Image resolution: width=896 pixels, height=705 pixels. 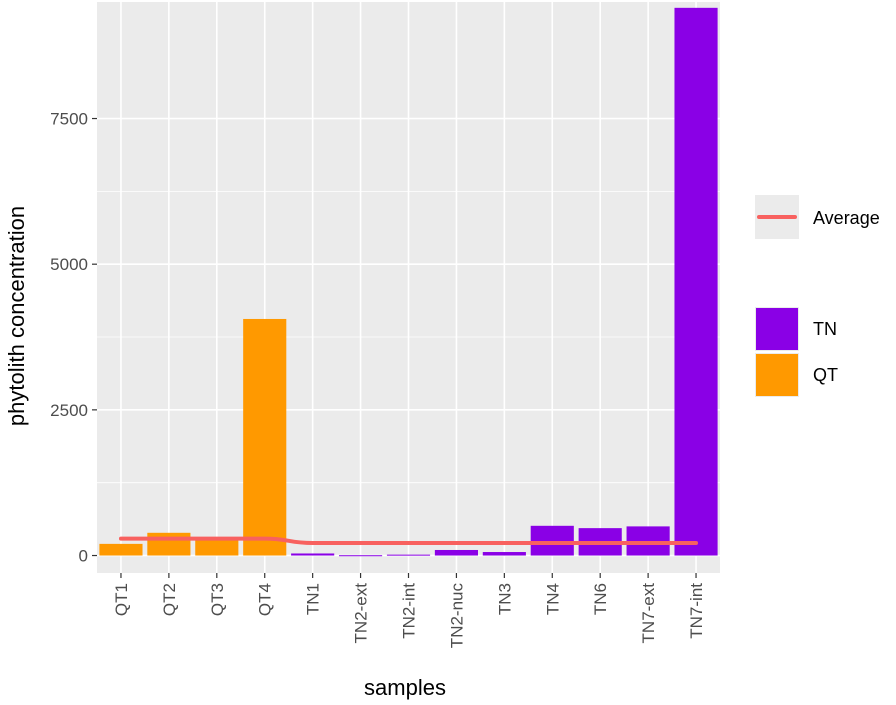 I want to click on y-tick-label: 5000, so click(x=69, y=264).